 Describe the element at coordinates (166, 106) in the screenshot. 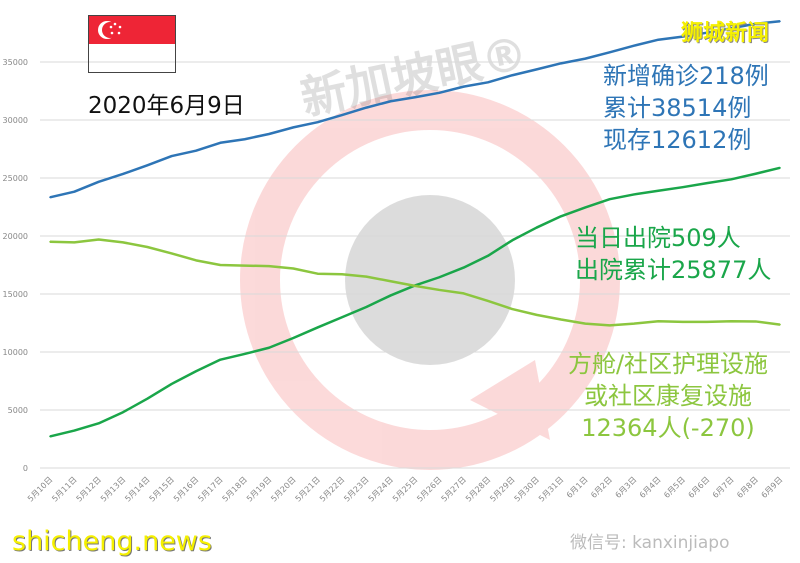

I see `chart-date: 2020年6月9日` at that location.